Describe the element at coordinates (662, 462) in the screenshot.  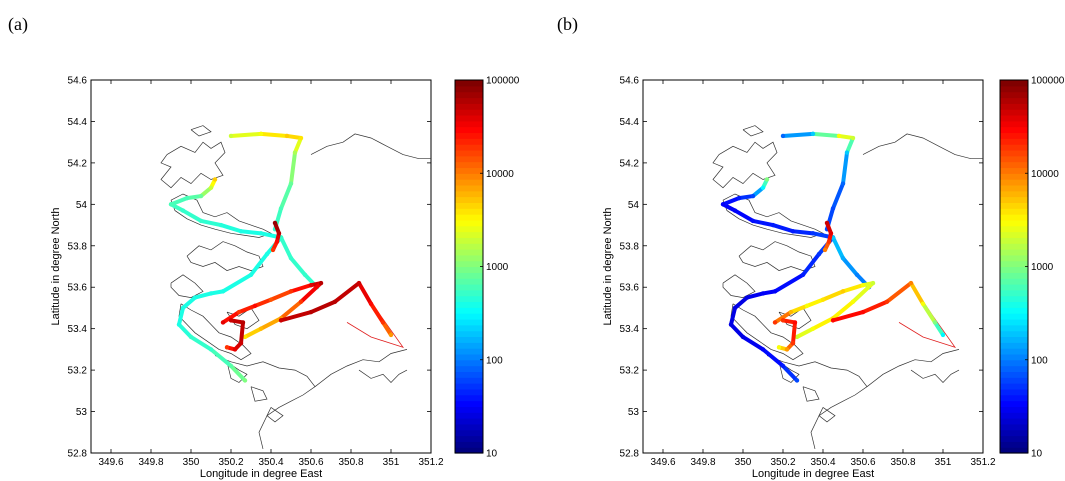
I see `x-tick-label: 349.6` at that location.